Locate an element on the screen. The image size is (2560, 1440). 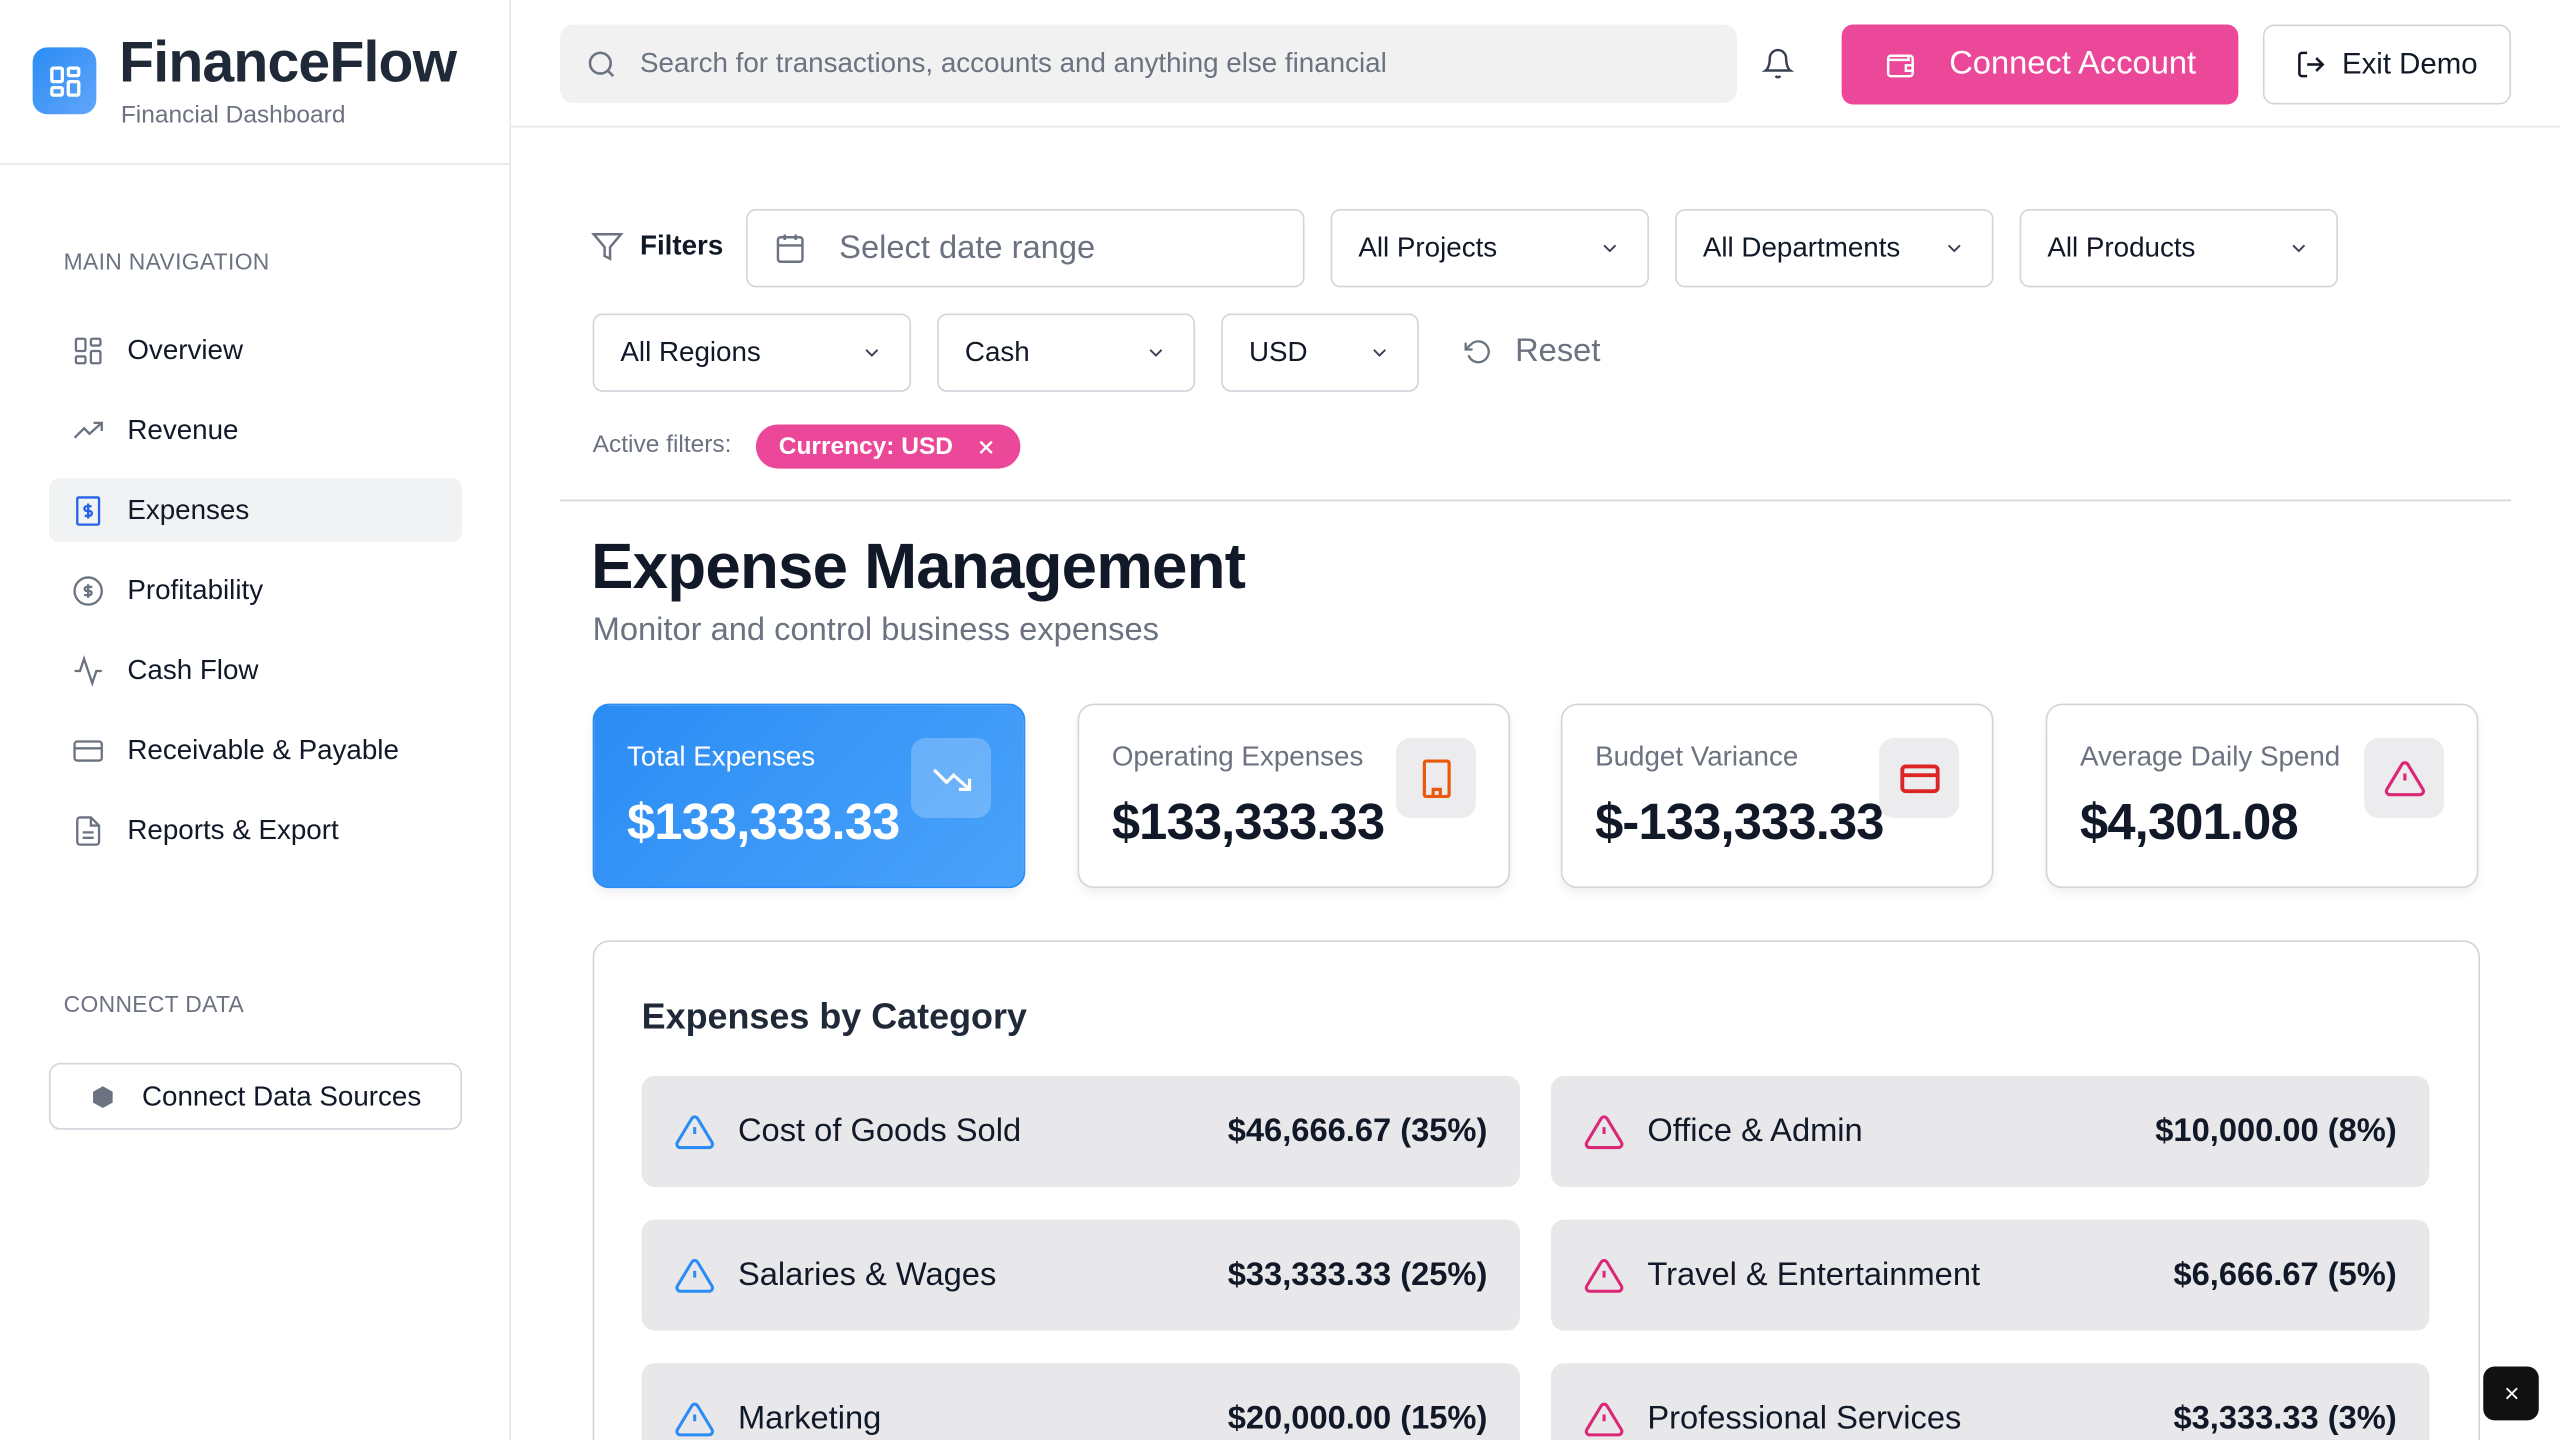
account-type-value: Cash is located at coordinates (997, 352).